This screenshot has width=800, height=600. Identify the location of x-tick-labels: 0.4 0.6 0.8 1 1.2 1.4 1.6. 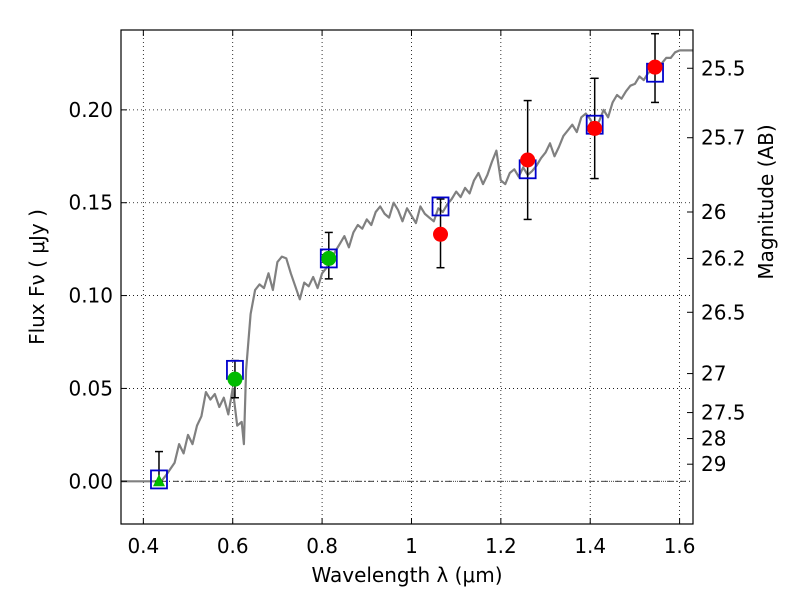
(411, 546).